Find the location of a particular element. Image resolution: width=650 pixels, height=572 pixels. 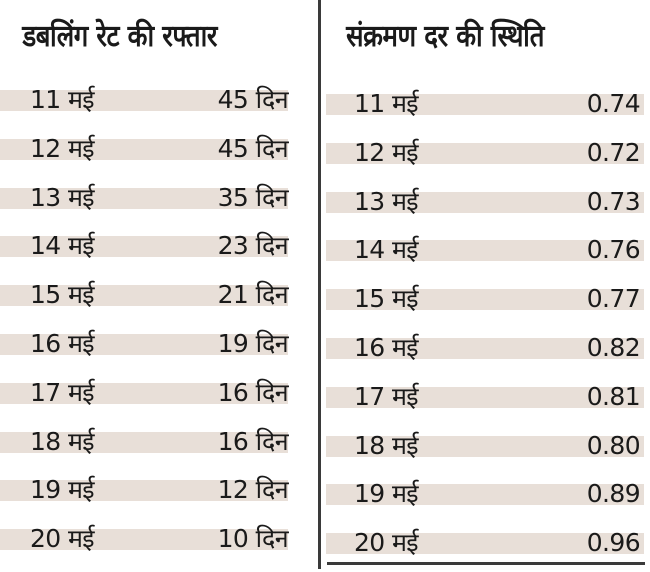

infection-rate-row: 19 मई 0.89 is located at coordinates (486, 498).